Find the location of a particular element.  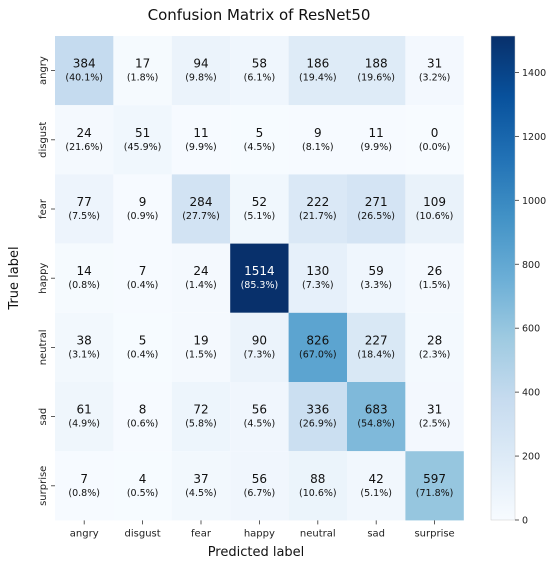

cell-percent-label: (0.0%) is located at coordinates (435, 147).